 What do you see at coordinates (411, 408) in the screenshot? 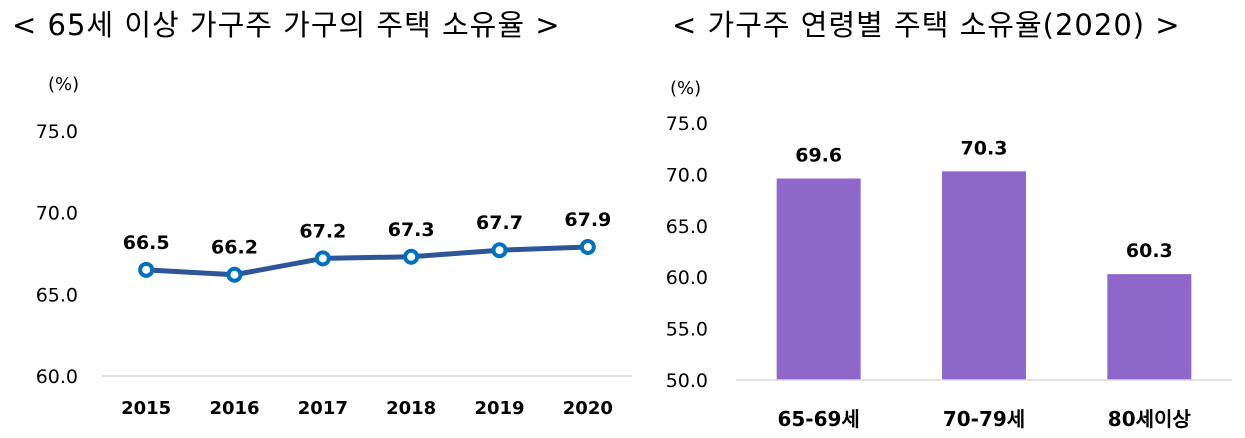
I see `line-x-tick-label: 2018` at bounding box center [411, 408].